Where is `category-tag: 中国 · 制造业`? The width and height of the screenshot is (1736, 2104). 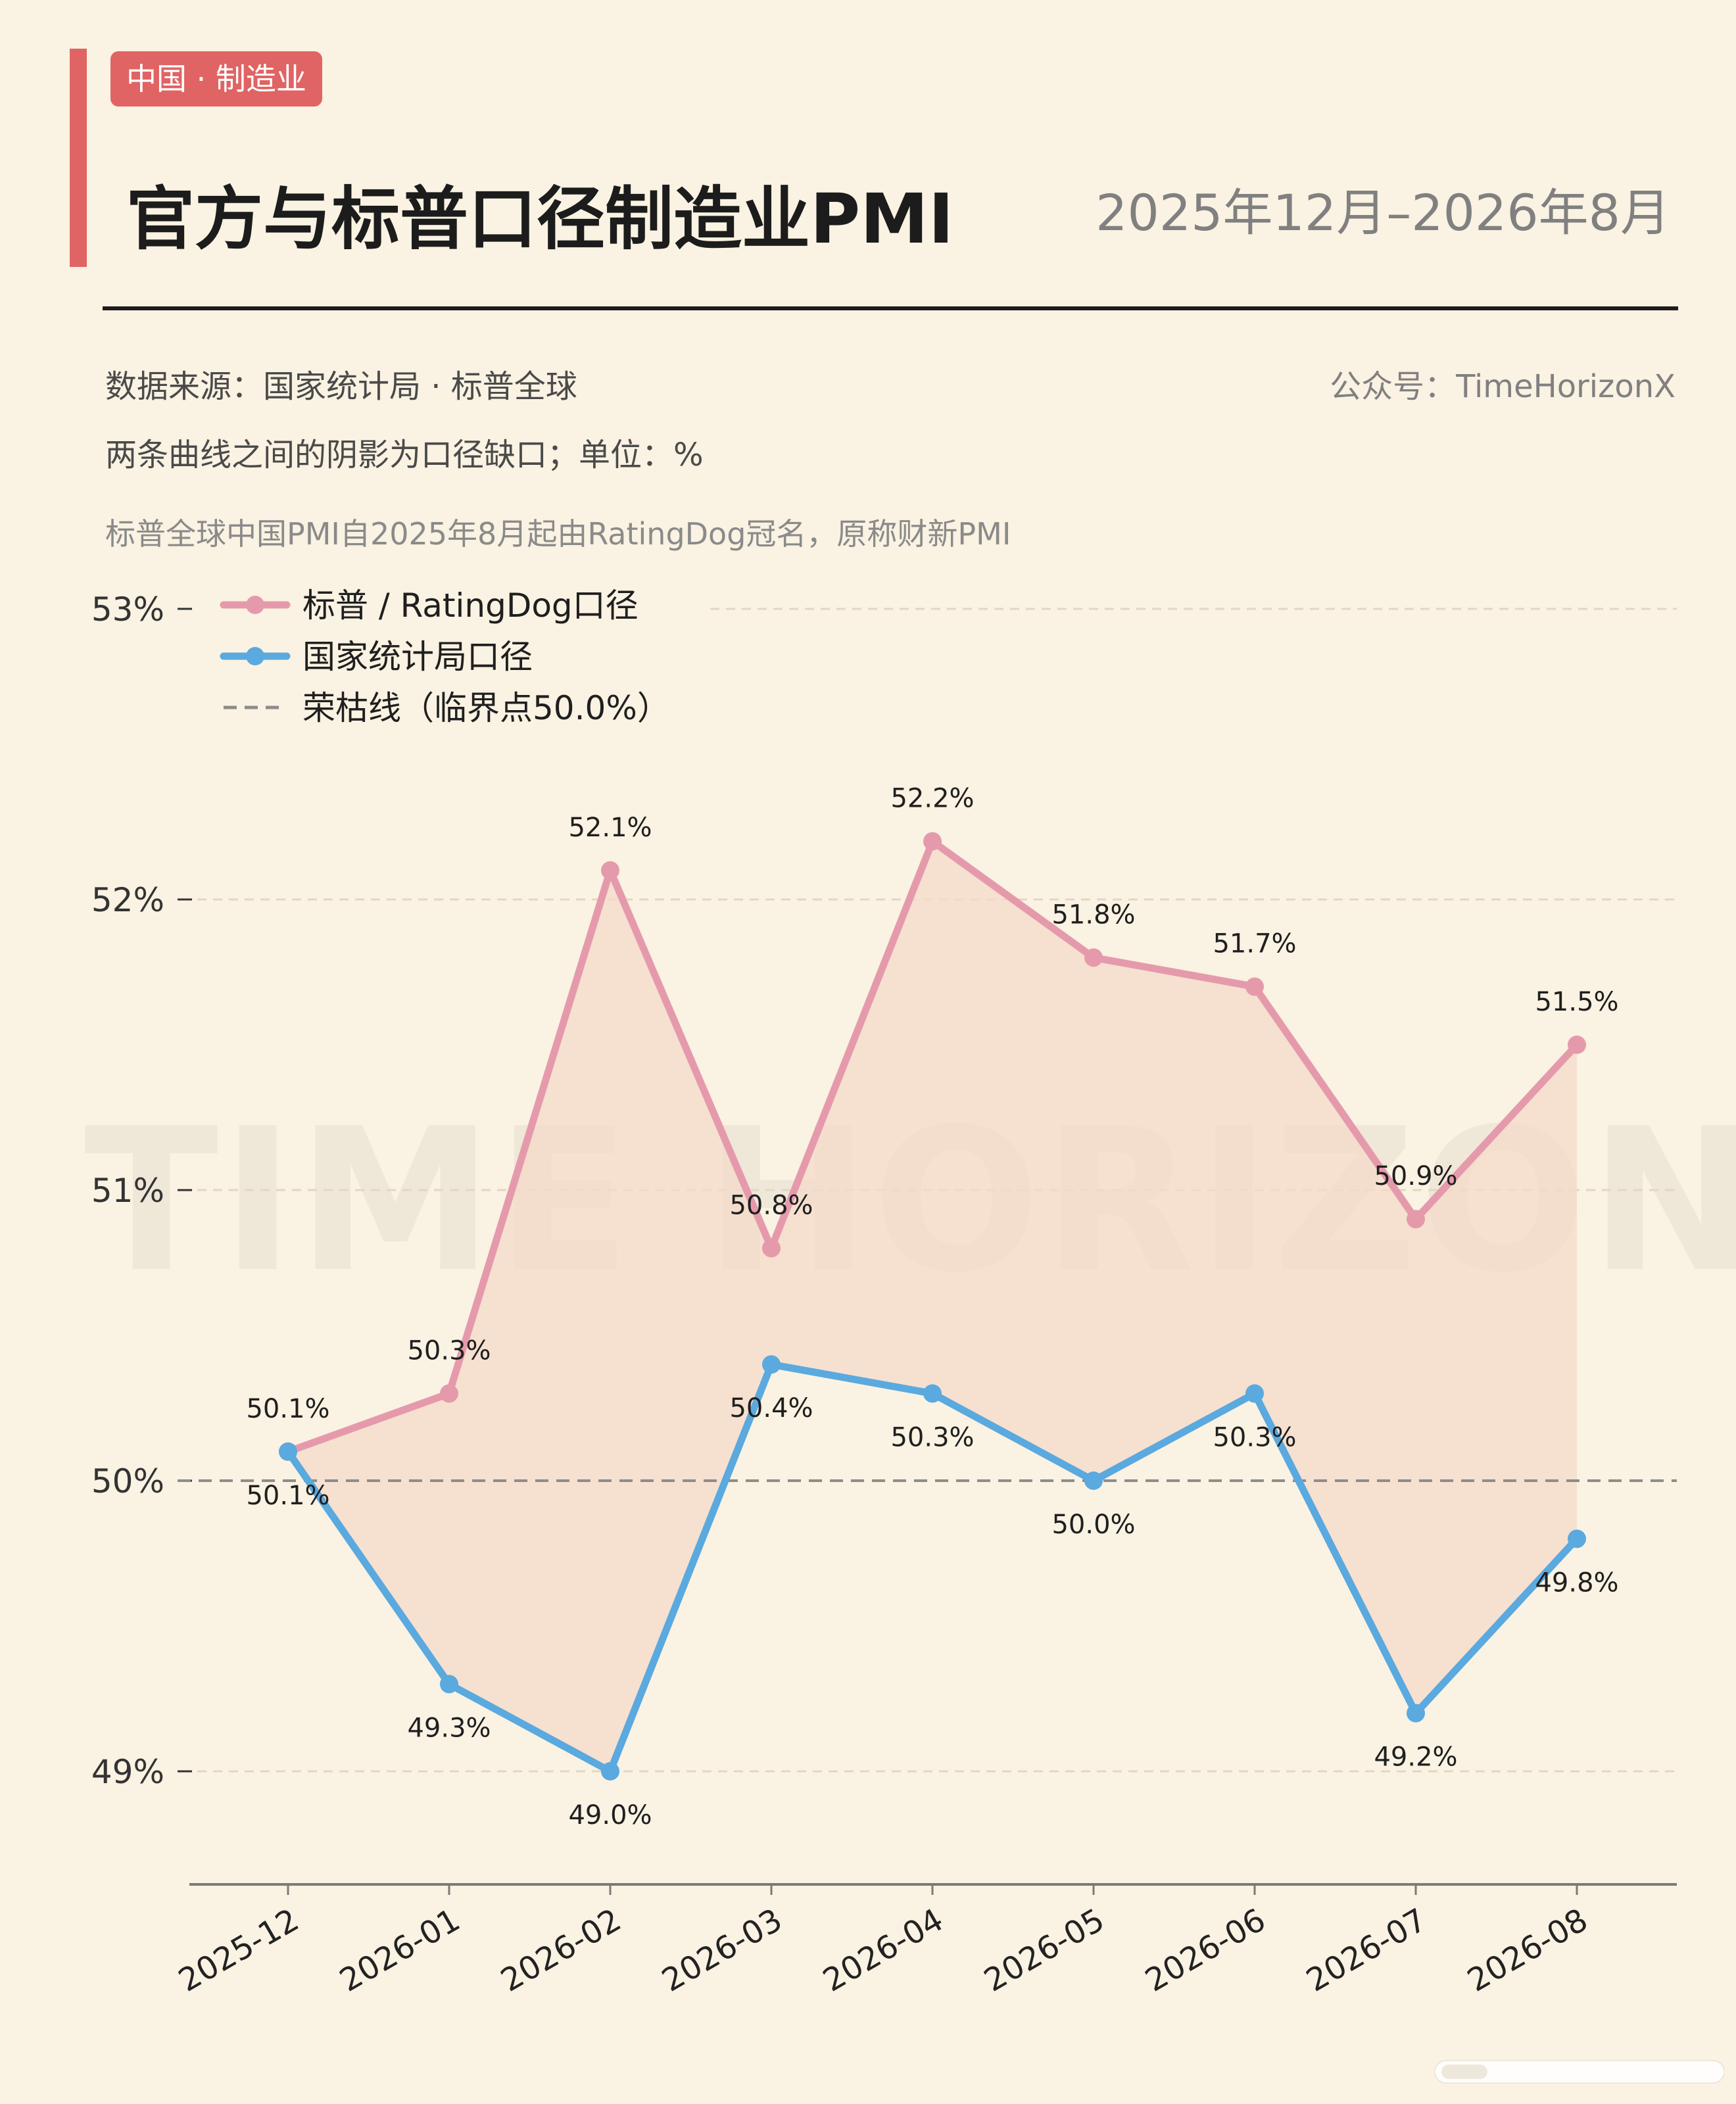 category-tag: 中国 · 制造业 is located at coordinates (216, 79).